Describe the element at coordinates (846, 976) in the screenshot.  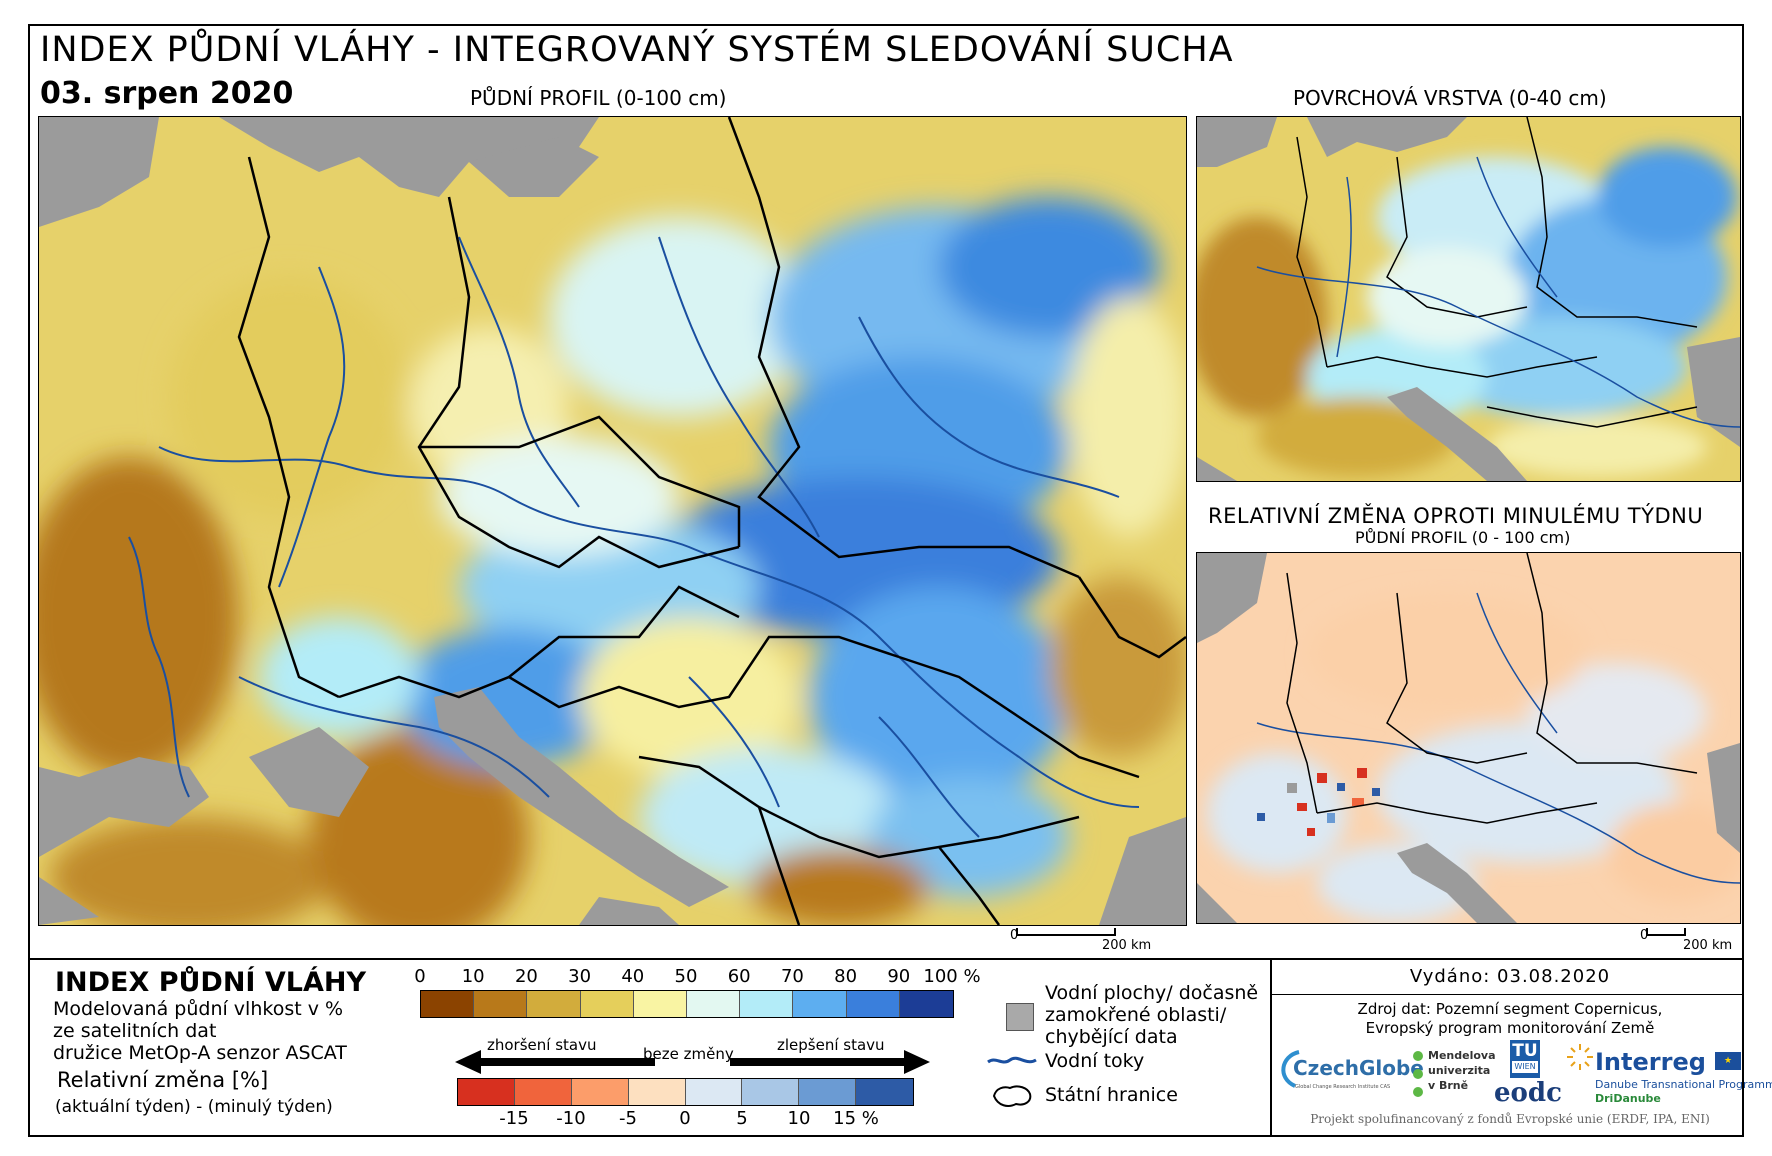
I see `index-tick-8: 80` at that location.